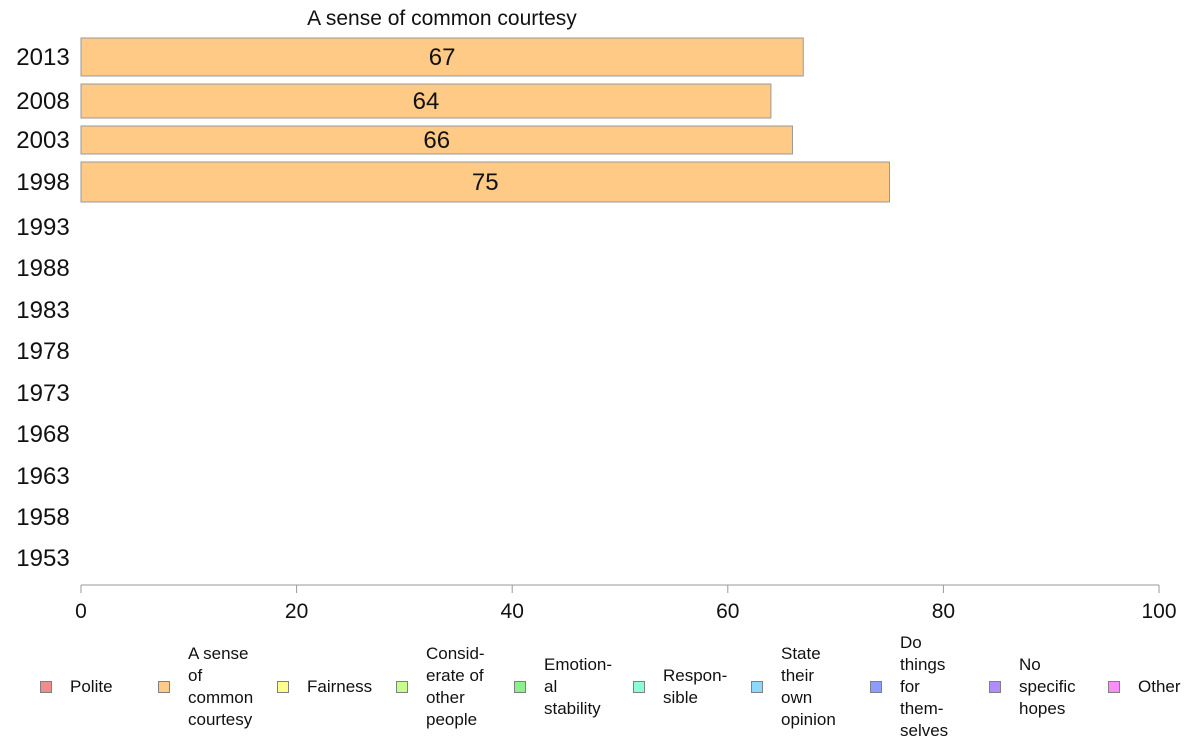 The image size is (1188, 742). I want to click on x-tick-label-40: 40, so click(512, 611).